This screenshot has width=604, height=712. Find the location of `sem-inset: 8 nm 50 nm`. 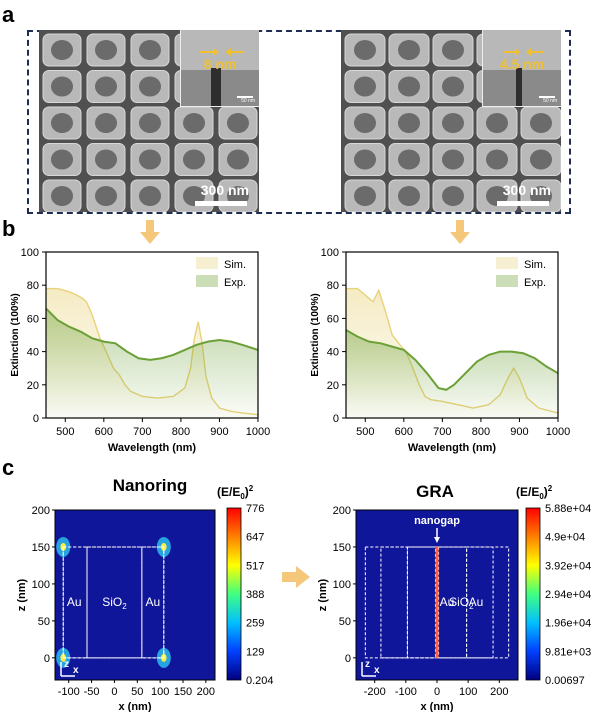

sem-inset: 8 nm 50 nm is located at coordinates (219, 68).